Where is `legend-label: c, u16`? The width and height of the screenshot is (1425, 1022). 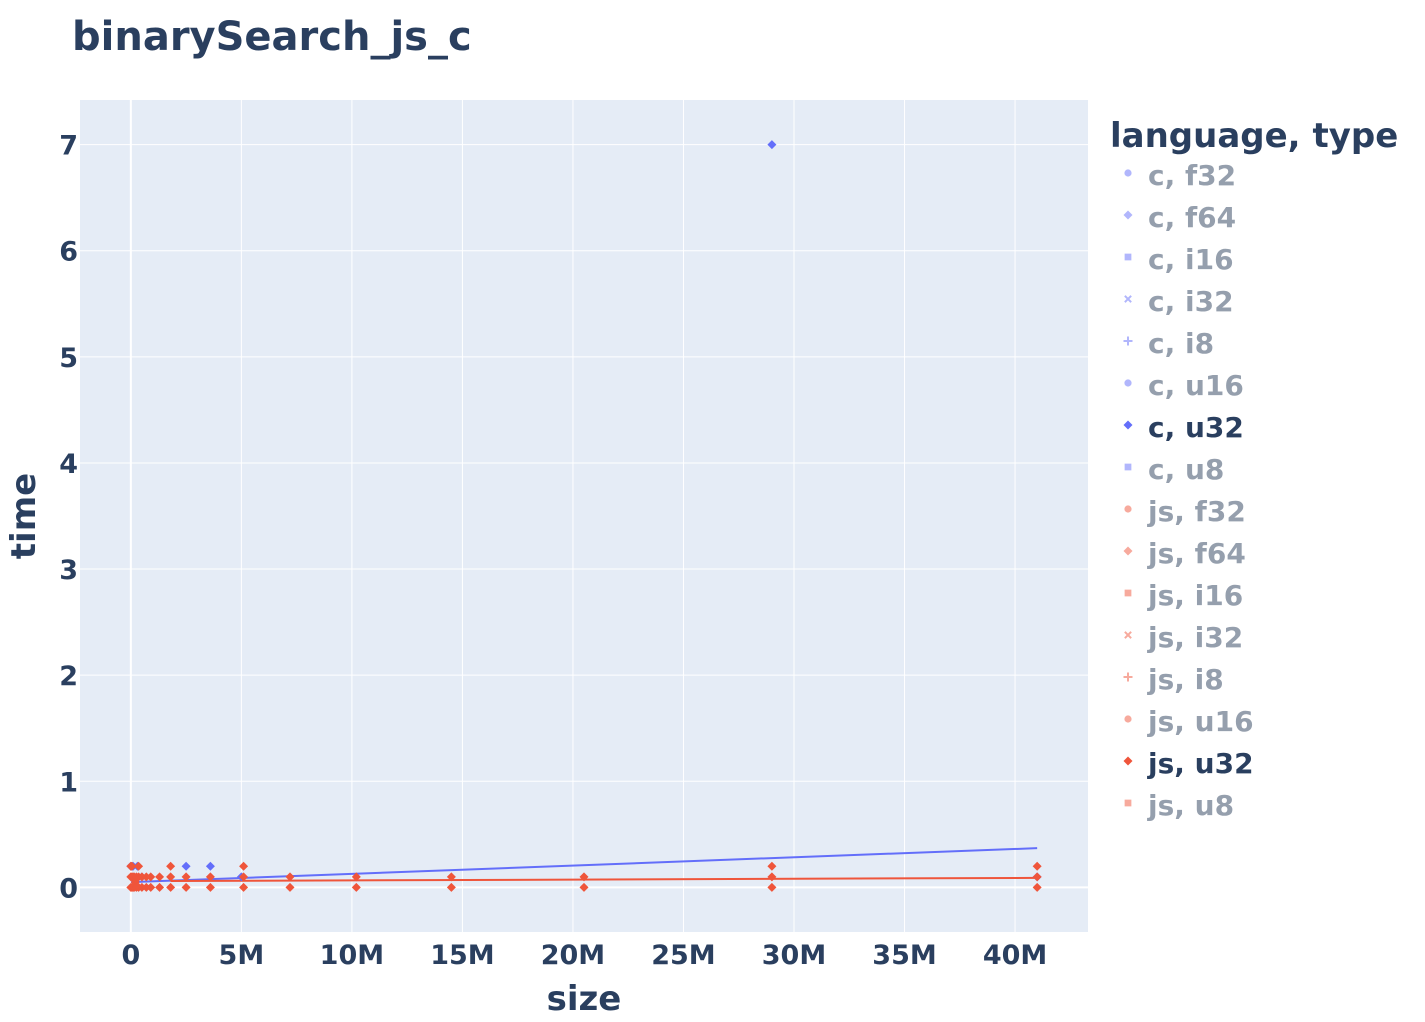 legend-label: c, u16 is located at coordinates (1196, 385).